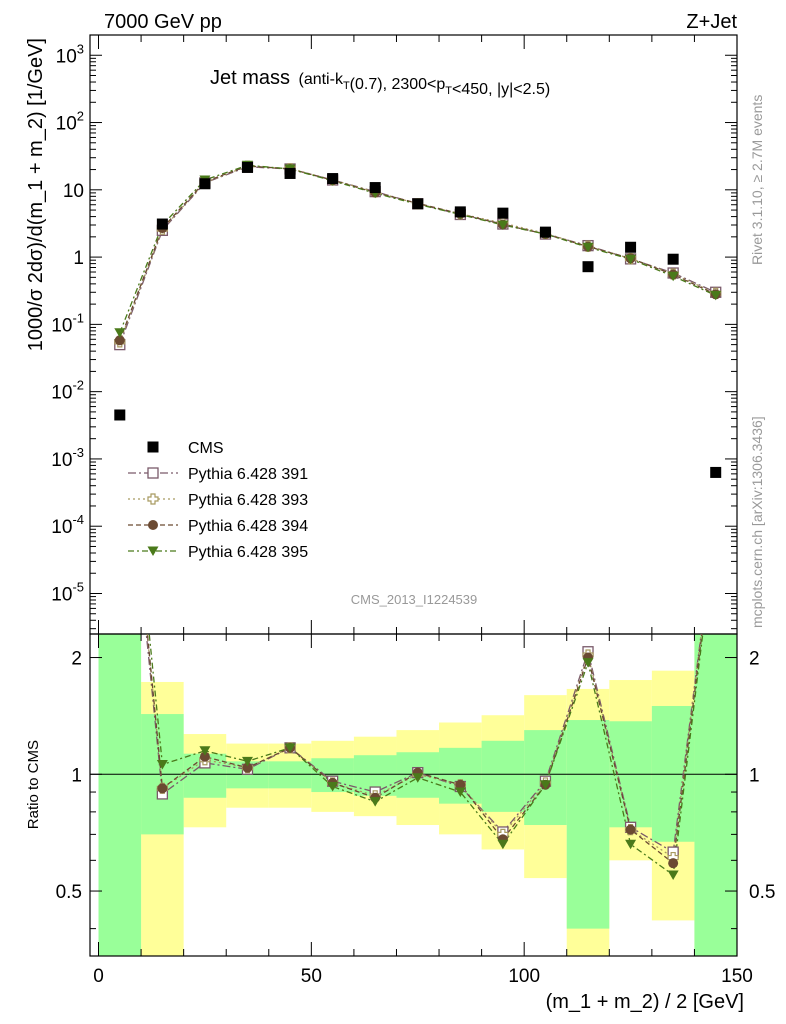  Describe the element at coordinates (73, 191) in the screenshot. I see `main-y-tick-label: 10` at that location.